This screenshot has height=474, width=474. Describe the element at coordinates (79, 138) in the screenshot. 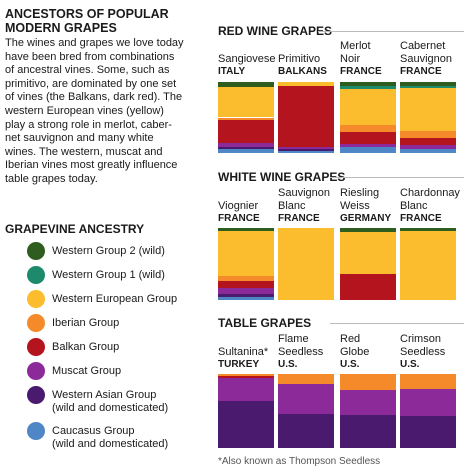

I see `intro-line: net sauvignon and many white` at that location.